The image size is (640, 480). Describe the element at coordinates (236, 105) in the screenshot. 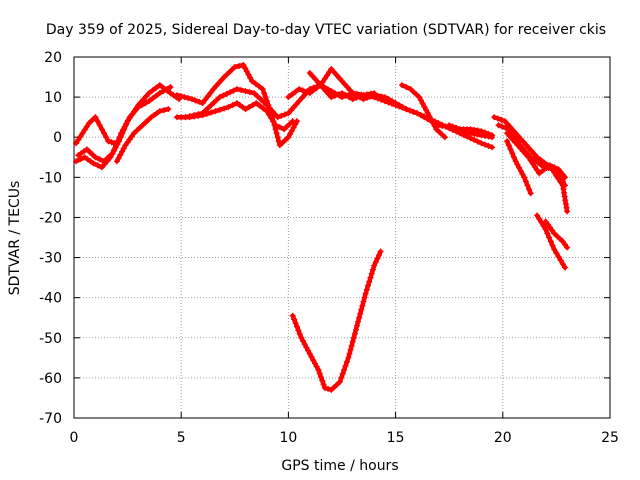

I see `series-track-f` at that location.